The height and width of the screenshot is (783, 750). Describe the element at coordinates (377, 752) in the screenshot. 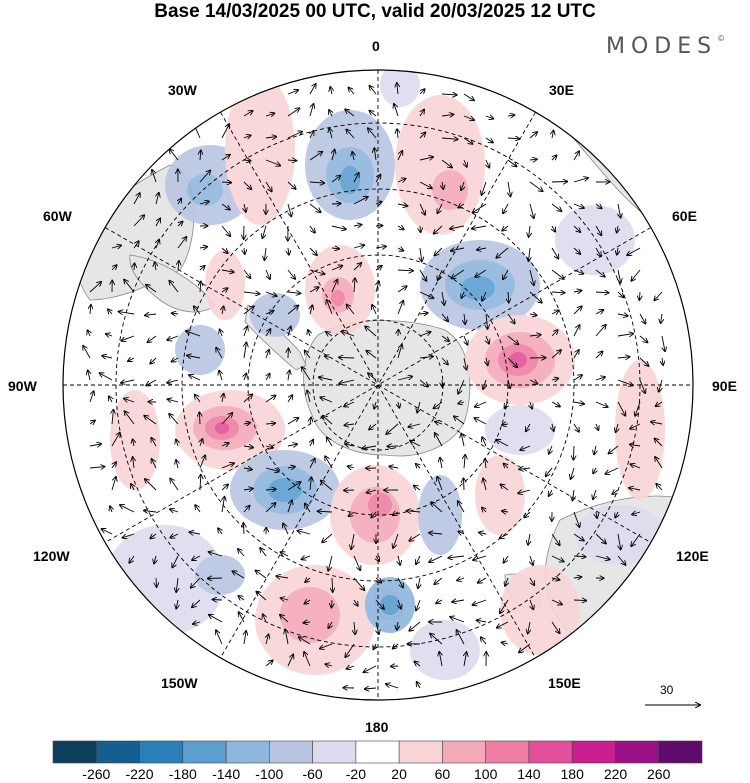

I see `colorbar` at that location.